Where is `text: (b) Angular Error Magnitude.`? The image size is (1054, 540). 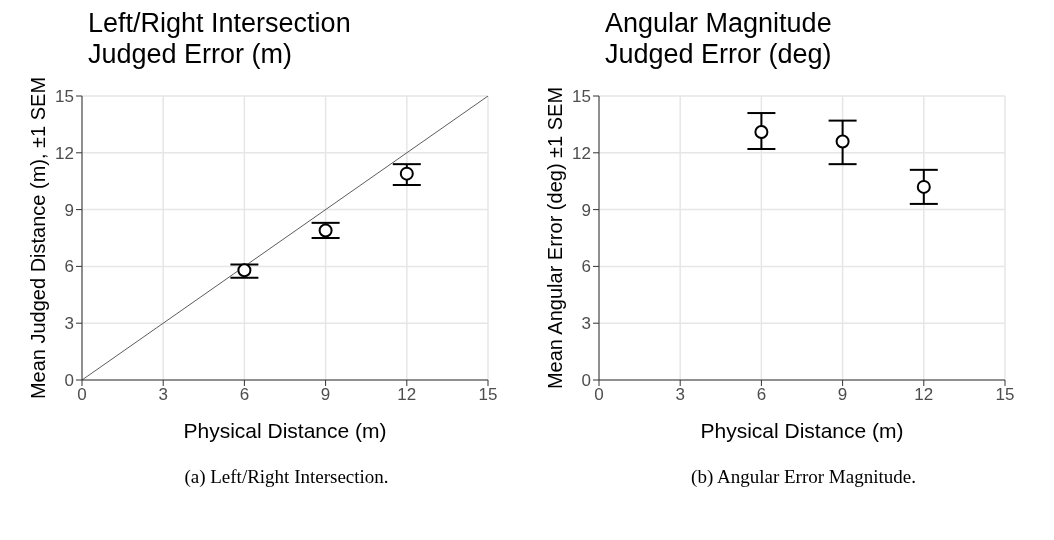
text: (b) Angular Error Magnitude. is located at coordinates (803, 477).